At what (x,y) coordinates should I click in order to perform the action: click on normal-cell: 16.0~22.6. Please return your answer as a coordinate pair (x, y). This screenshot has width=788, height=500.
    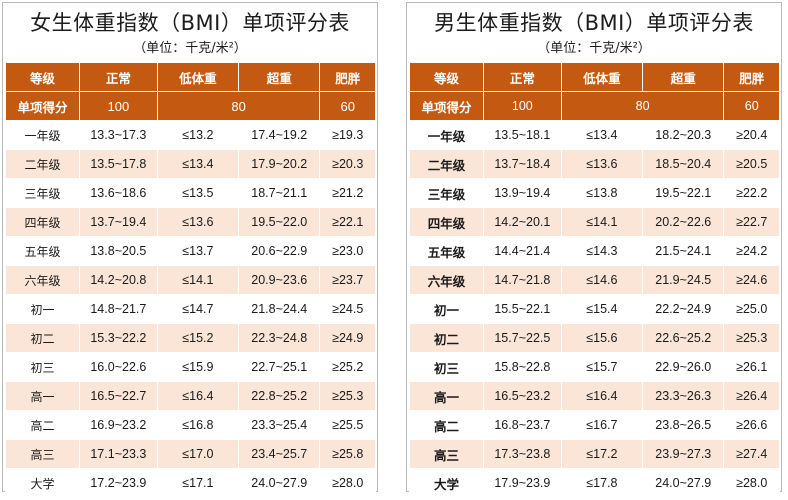
    Looking at the image, I should click on (118, 367).